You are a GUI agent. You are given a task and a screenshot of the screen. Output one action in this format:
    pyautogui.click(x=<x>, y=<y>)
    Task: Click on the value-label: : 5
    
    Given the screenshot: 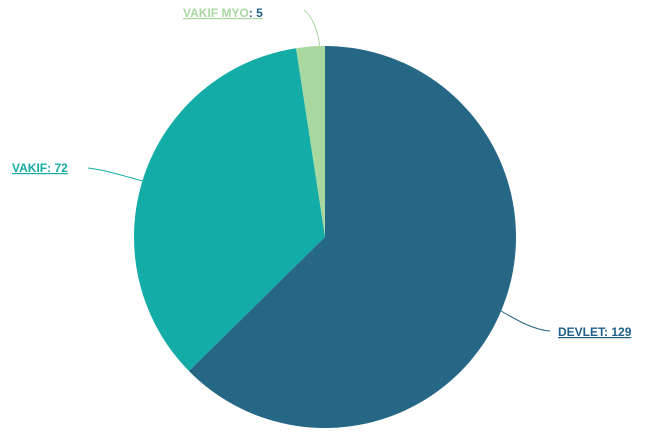 What is the action you would take?
    pyautogui.click(x=256, y=13)
    